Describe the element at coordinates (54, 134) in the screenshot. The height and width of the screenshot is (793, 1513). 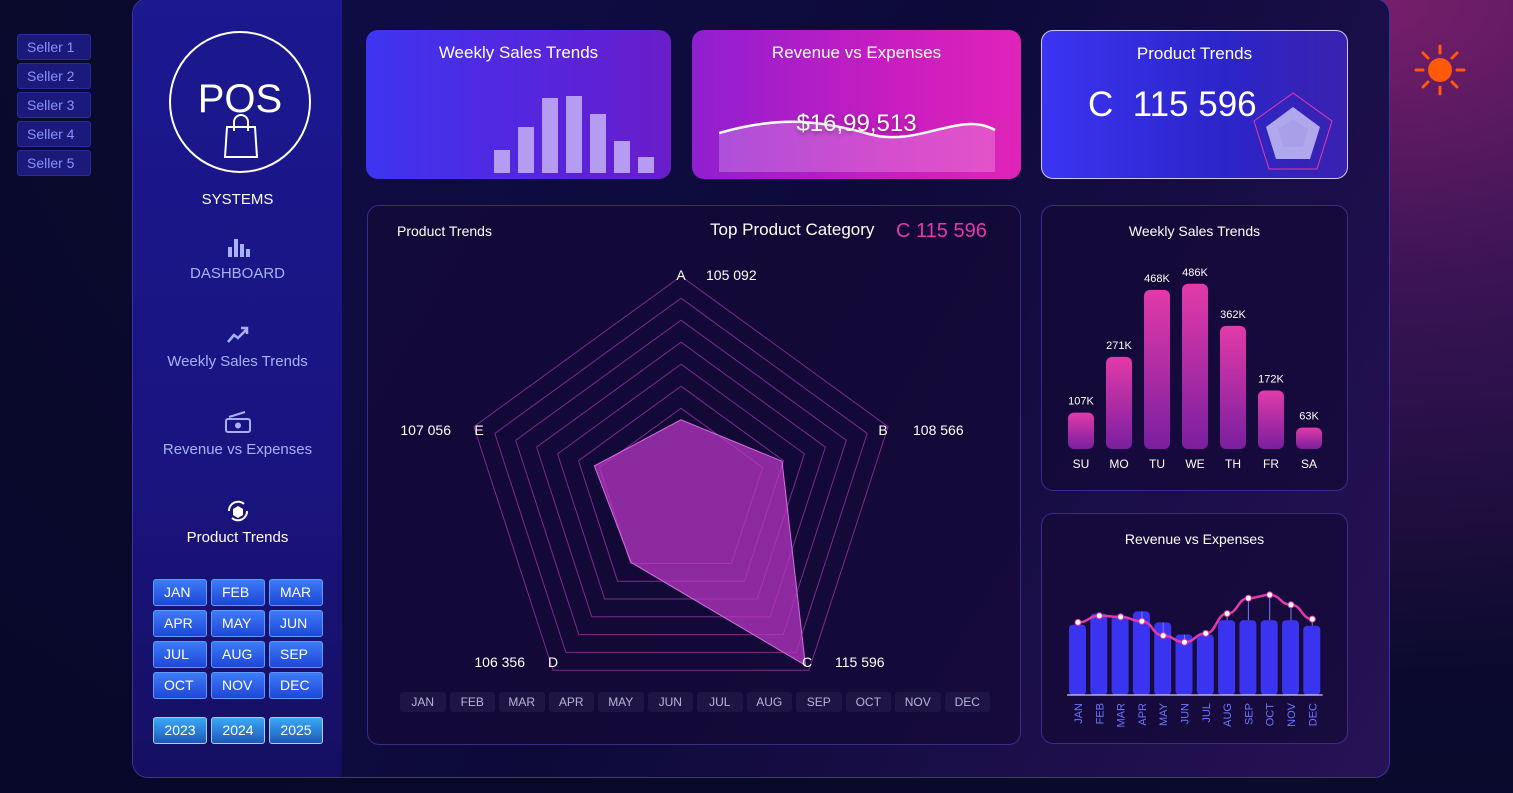
I see `seller-4-button: Seller 4` at that location.